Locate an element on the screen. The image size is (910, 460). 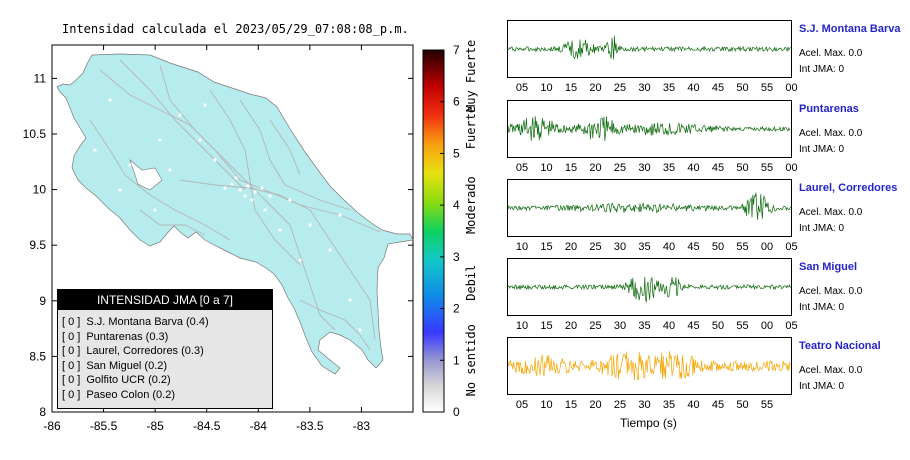
map-x-tick-label: -84.5 is located at coordinates (207, 426).